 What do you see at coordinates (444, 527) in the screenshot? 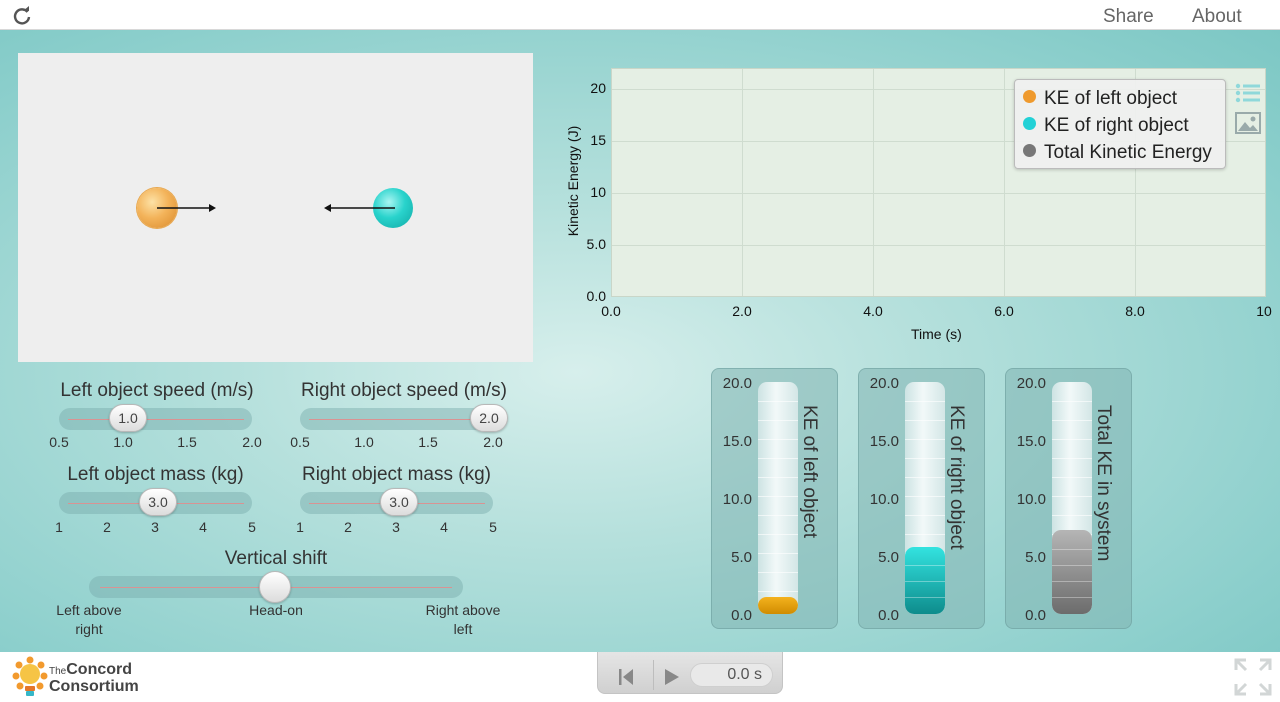
I see `right-mass-tick: 4` at bounding box center [444, 527].